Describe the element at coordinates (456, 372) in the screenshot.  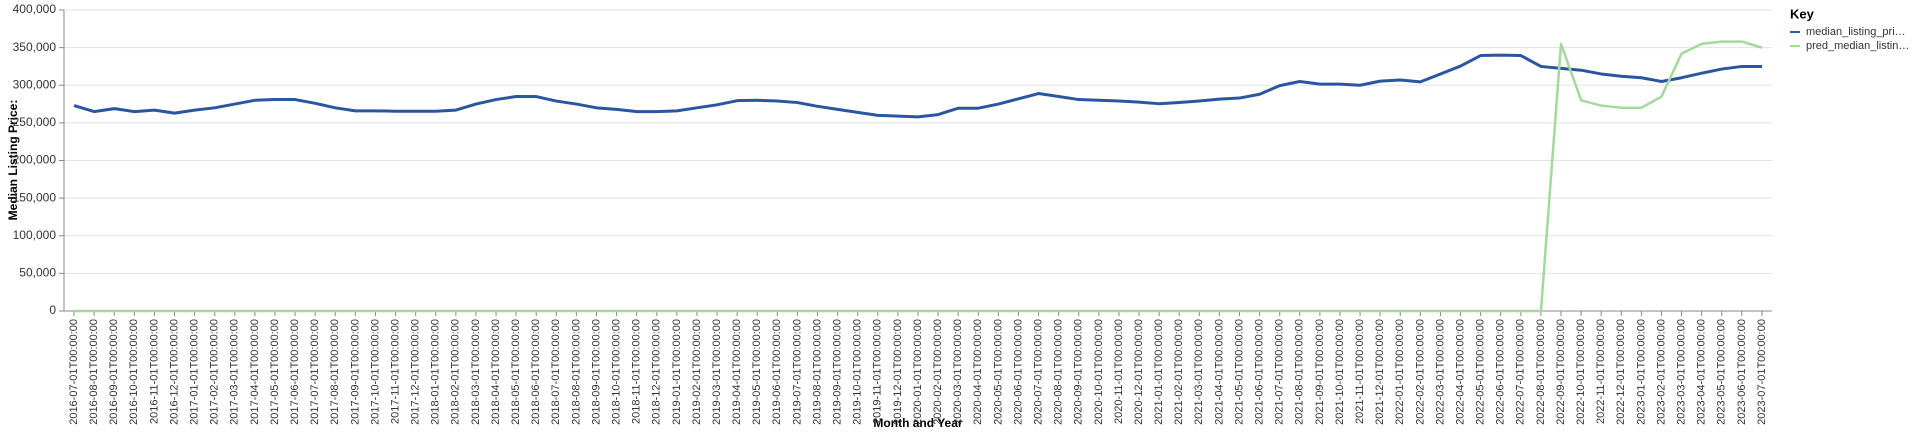
I see `x-tick-label: 2018-02-01T00:00:00` at that location.